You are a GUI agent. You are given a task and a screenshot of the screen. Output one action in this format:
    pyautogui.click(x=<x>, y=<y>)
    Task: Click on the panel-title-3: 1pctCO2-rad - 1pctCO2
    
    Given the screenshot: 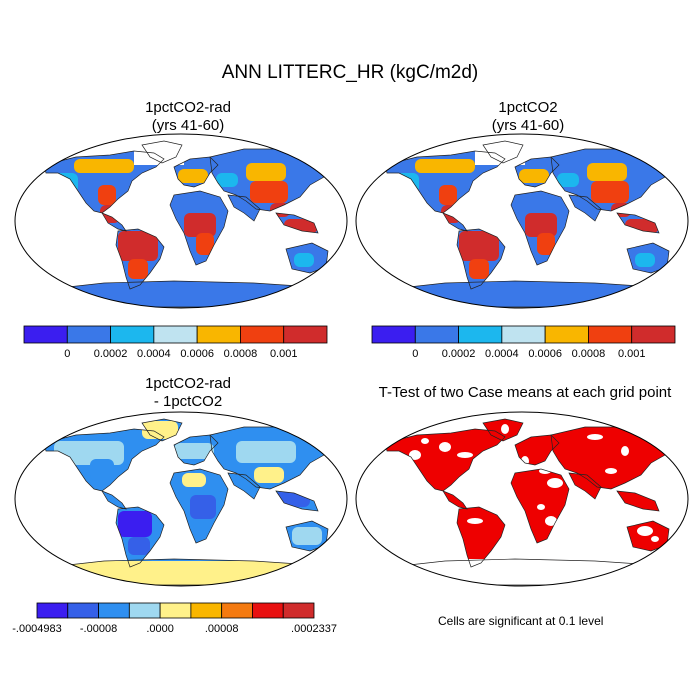 What is the action you would take?
    pyautogui.click(x=188, y=393)
    